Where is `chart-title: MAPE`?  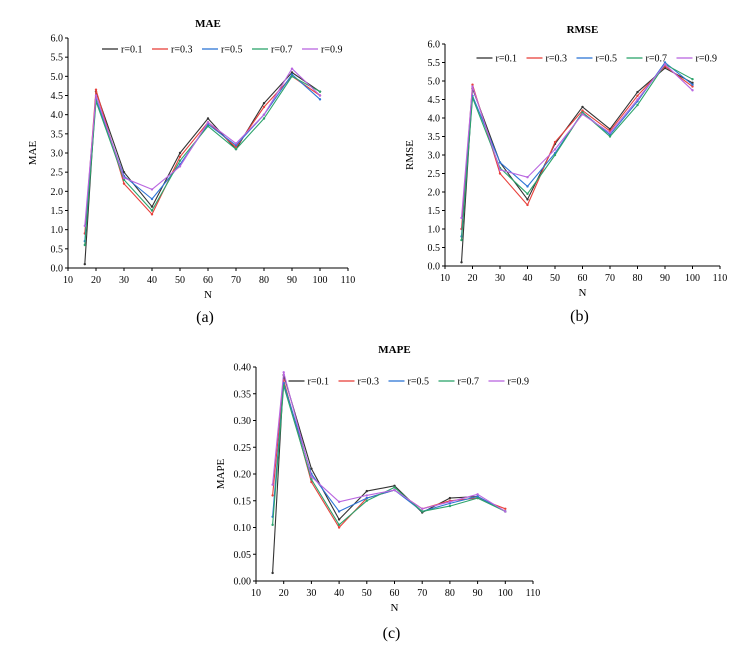 chart-title: MAPE is located at coordinates (394, 350).